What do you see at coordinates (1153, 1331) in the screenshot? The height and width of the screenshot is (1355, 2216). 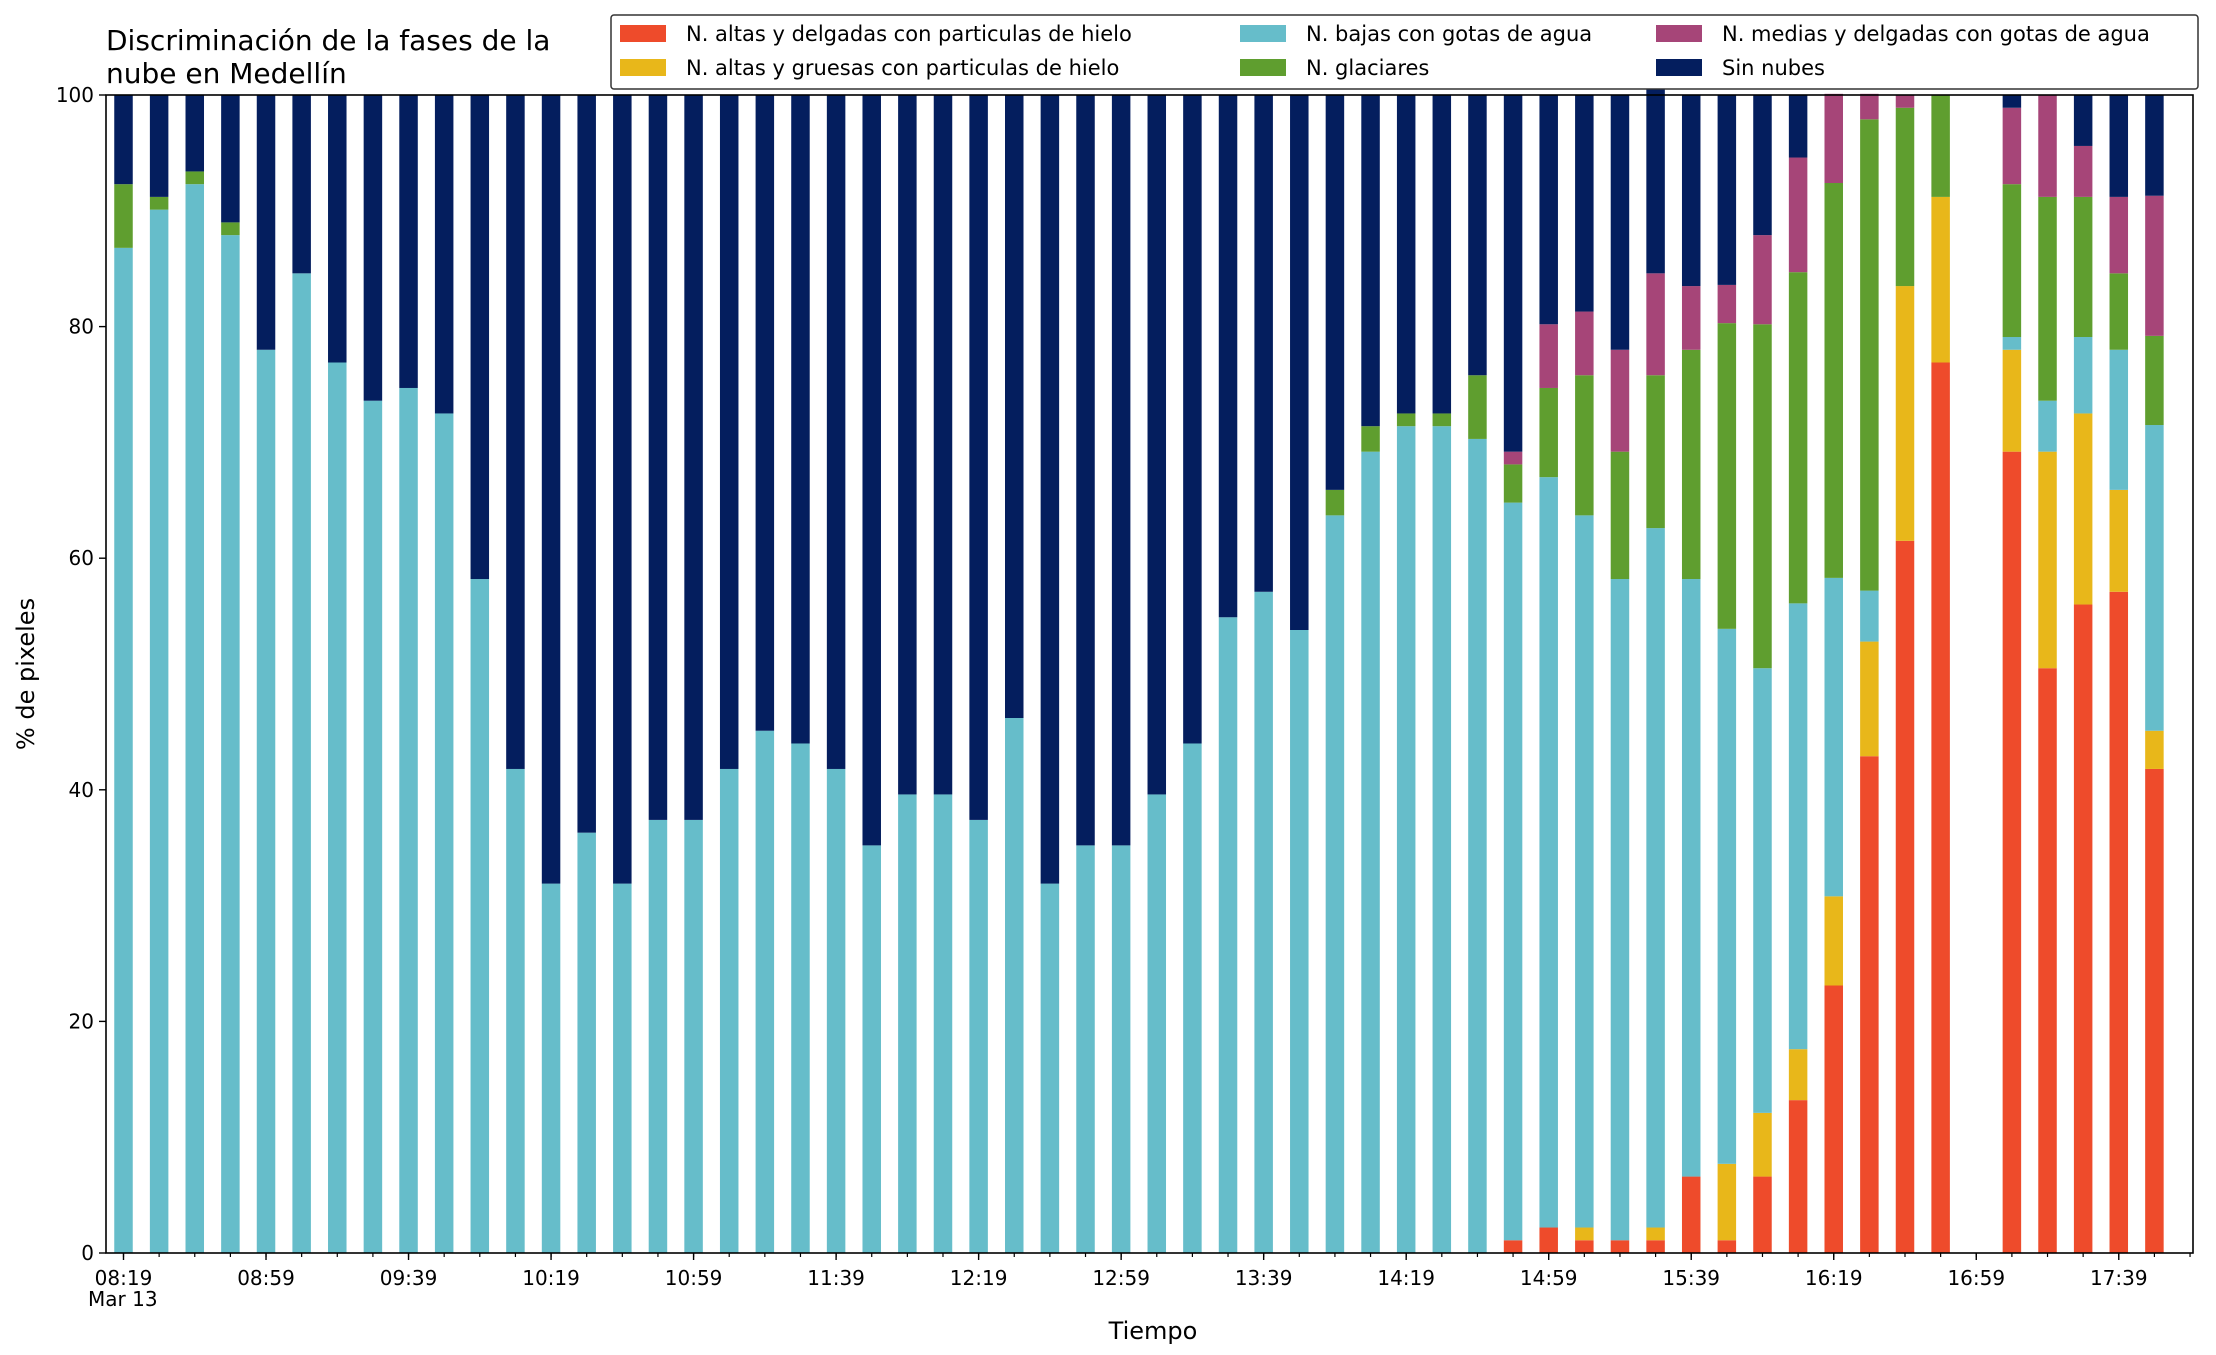 I see `x-axis-label: Tiempo` at bounding box center [1153, 1331].